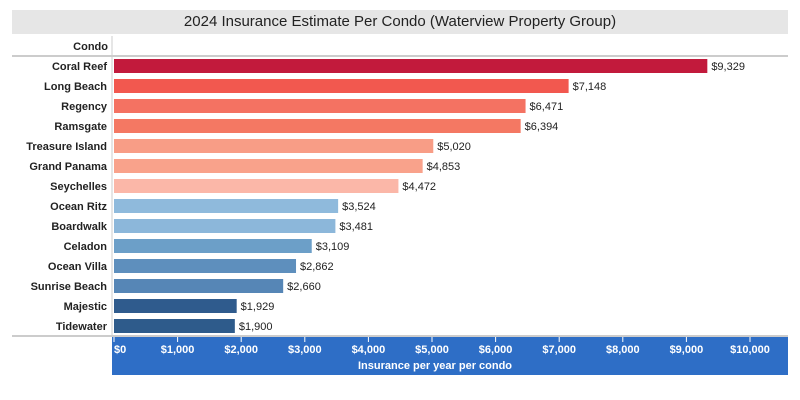  What do you see at coordinates (359, 207) in the screenshot?
I see `data-label: $3,524` at bounding box center [359, 207].